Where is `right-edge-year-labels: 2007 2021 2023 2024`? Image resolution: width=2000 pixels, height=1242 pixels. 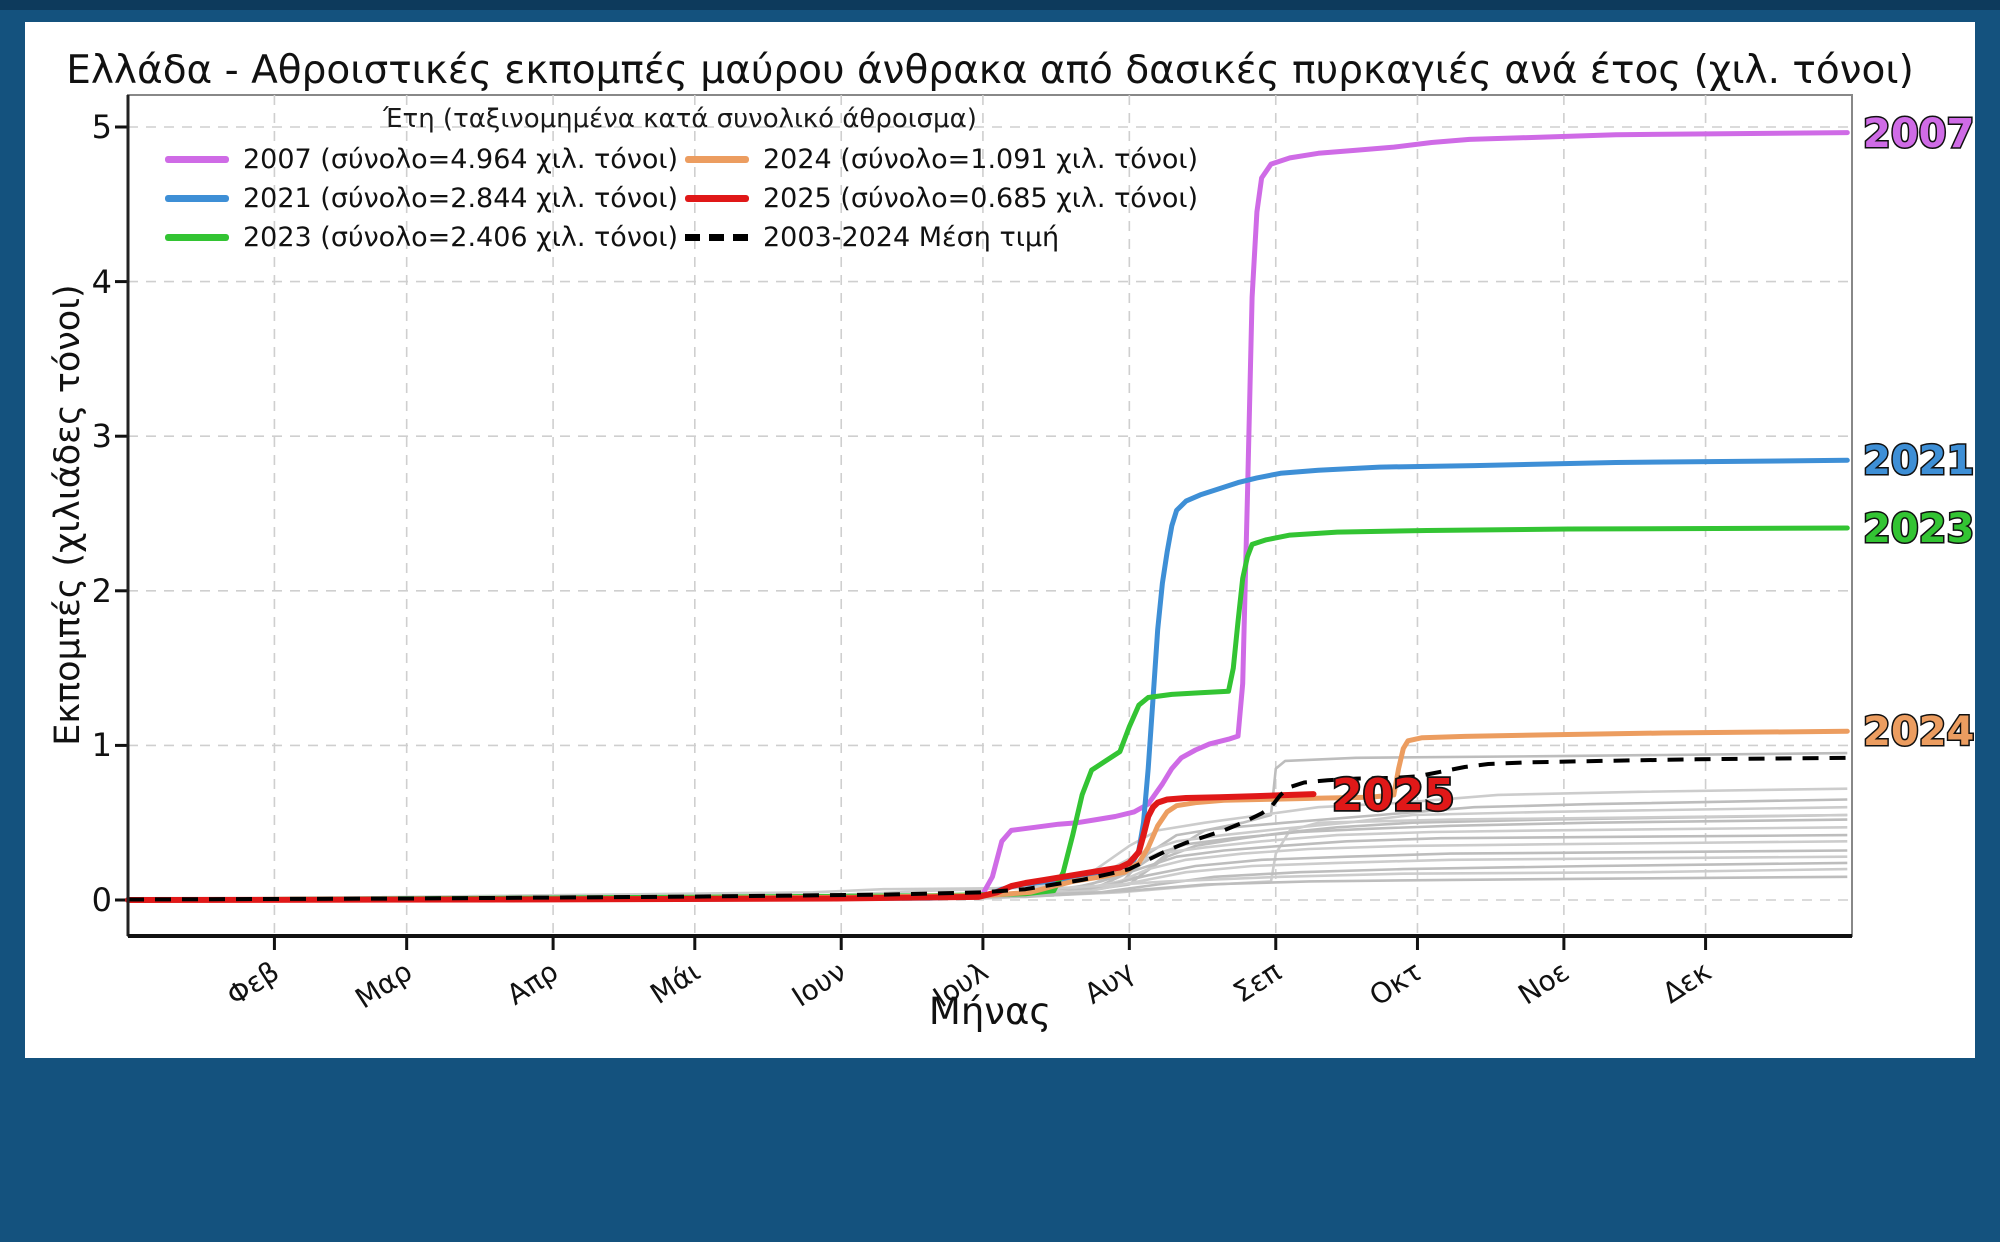
right-edge-year-labels: 2007 2021 2023 2024 is located at coordinates (1919, 433).